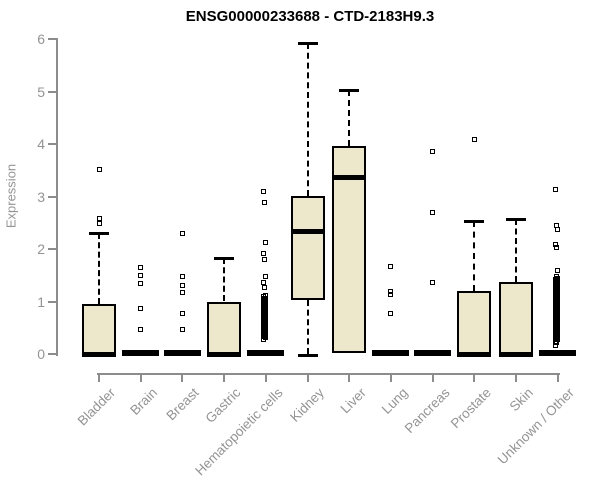 Image resolution: width=600 pixels, height=500 pixels. What do you see at coordinates (307, 326) in the screenshot?
I see `lower-whisker` at bounding box center [307, 326].